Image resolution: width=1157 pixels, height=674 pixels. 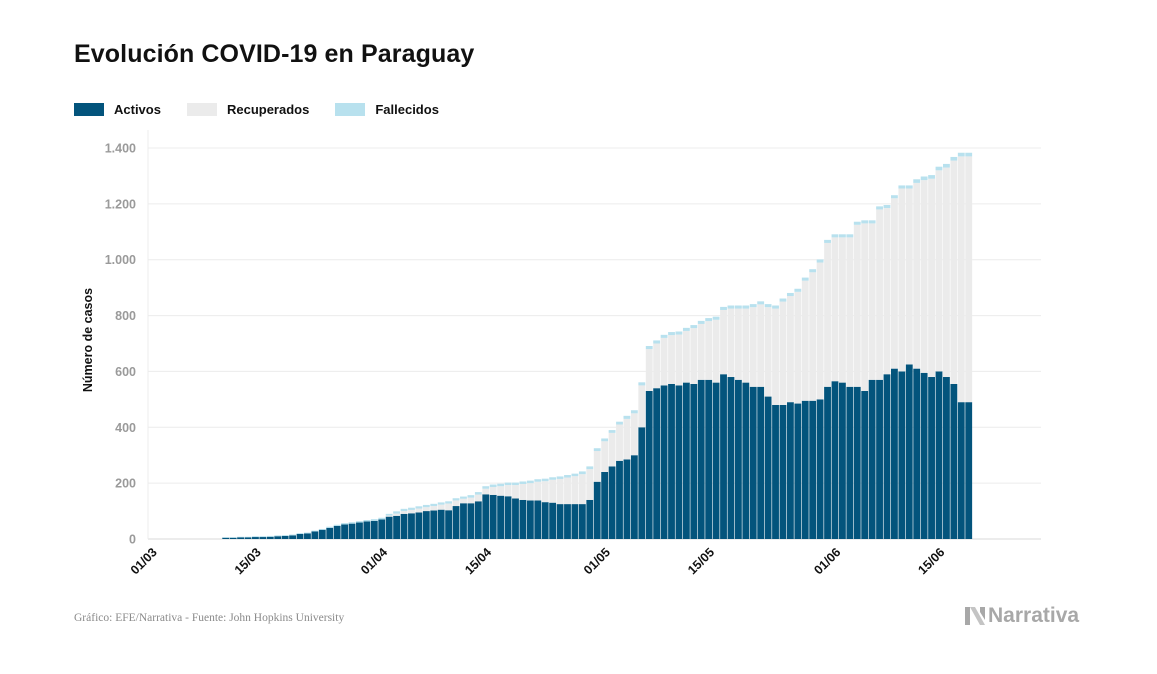 I want to click on y-axis: 0 200 400 600 800 1.000 1.200 1.400, so click(x=120, y=344).